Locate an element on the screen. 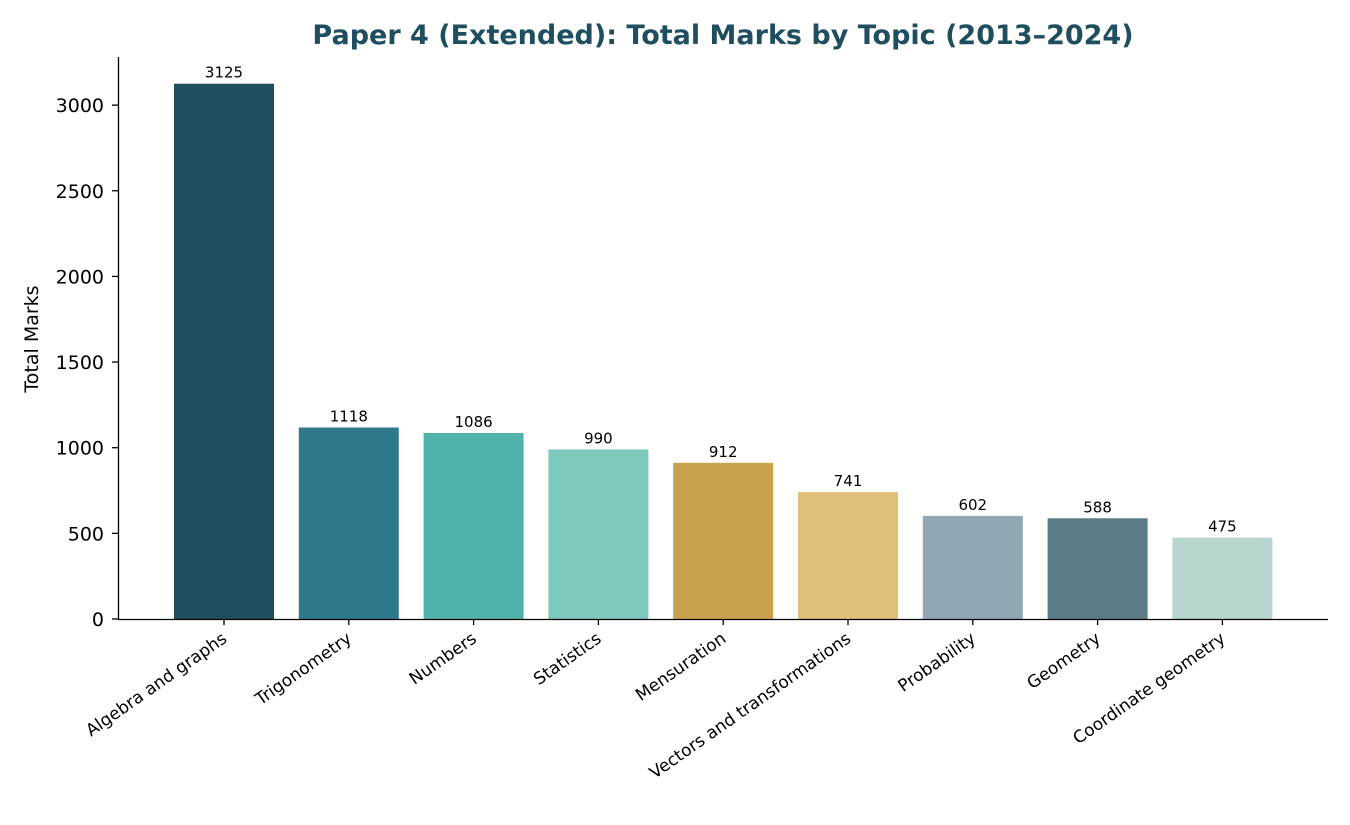 Image resolution: width=1350 pixels, height=825 pixels. data-label: 3125 is located at coordinates (224, 73).